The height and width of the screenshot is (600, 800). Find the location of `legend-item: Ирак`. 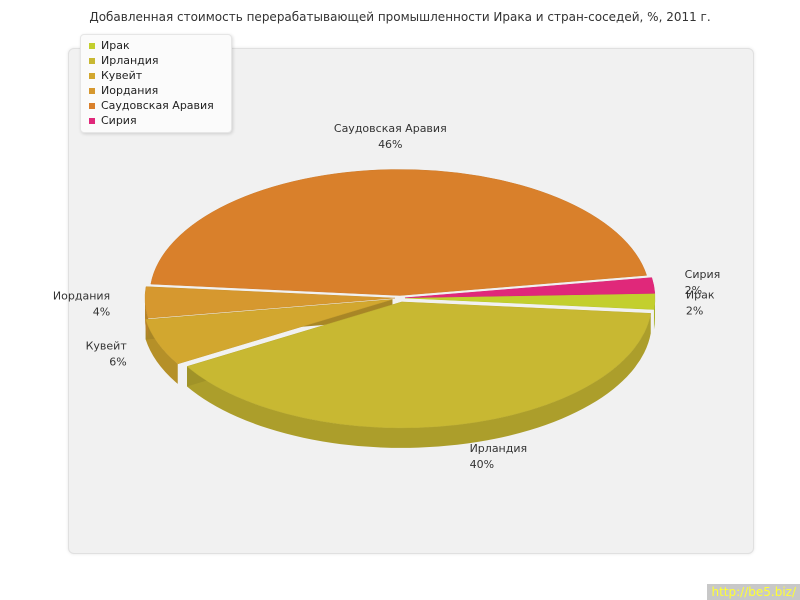

legend-item: Ирак is located at coordinates (156, 45).